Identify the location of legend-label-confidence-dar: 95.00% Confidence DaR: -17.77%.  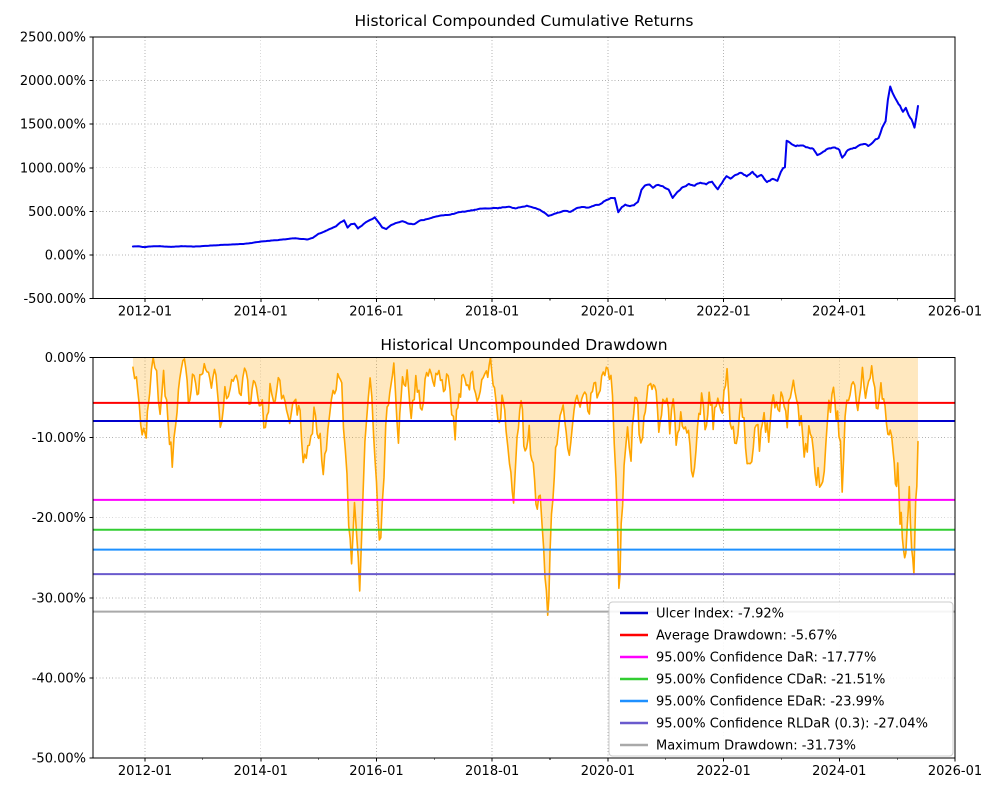
(766, 658).